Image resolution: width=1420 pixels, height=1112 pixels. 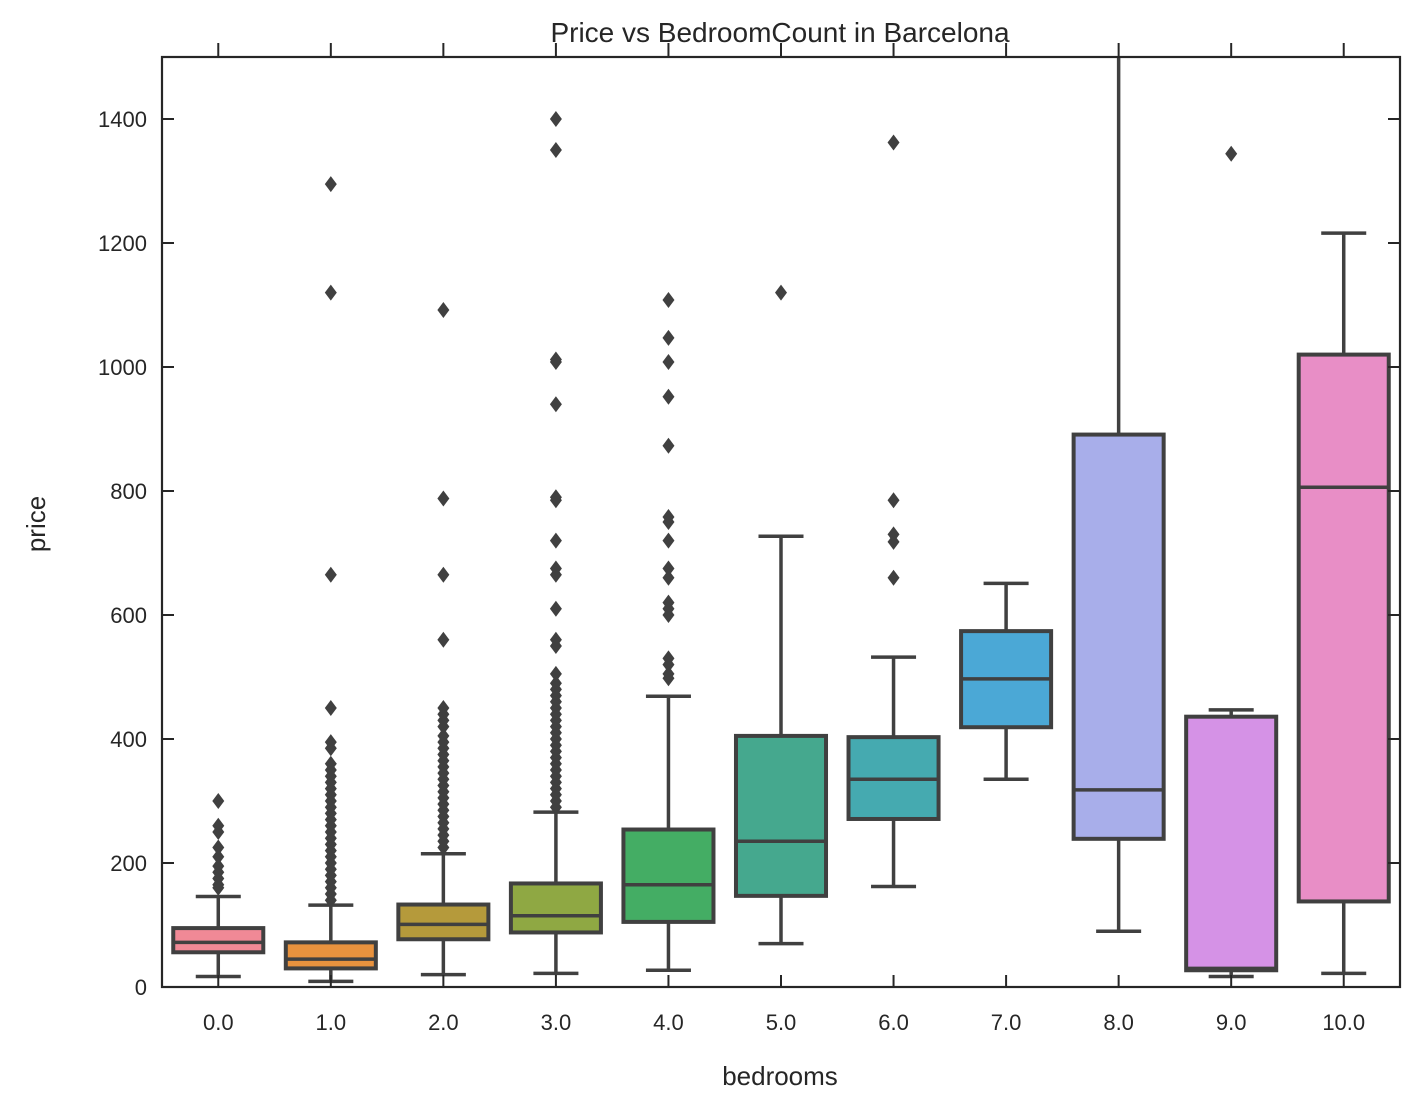 I want to click on chart-title: Price vs BedroomCount in Barcelona, so click(x=780, y=32).